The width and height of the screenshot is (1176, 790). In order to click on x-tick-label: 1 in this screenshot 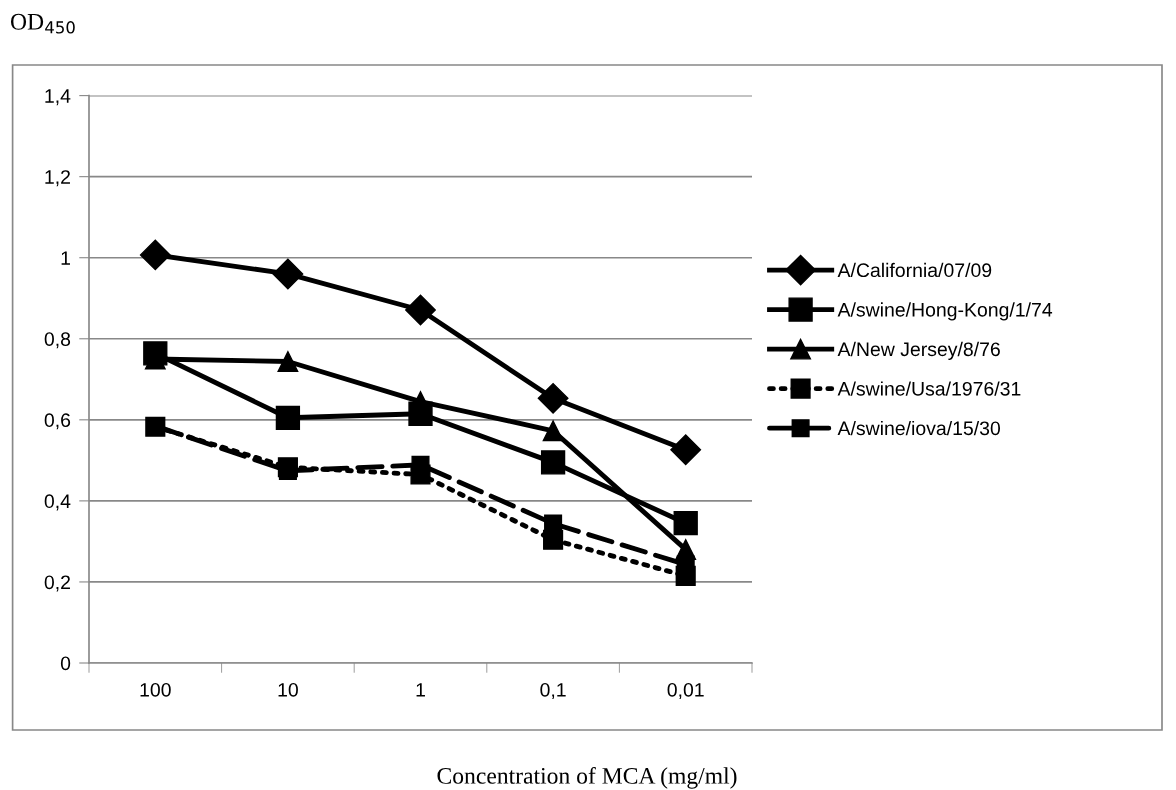, I will do `click(420, 690)`.